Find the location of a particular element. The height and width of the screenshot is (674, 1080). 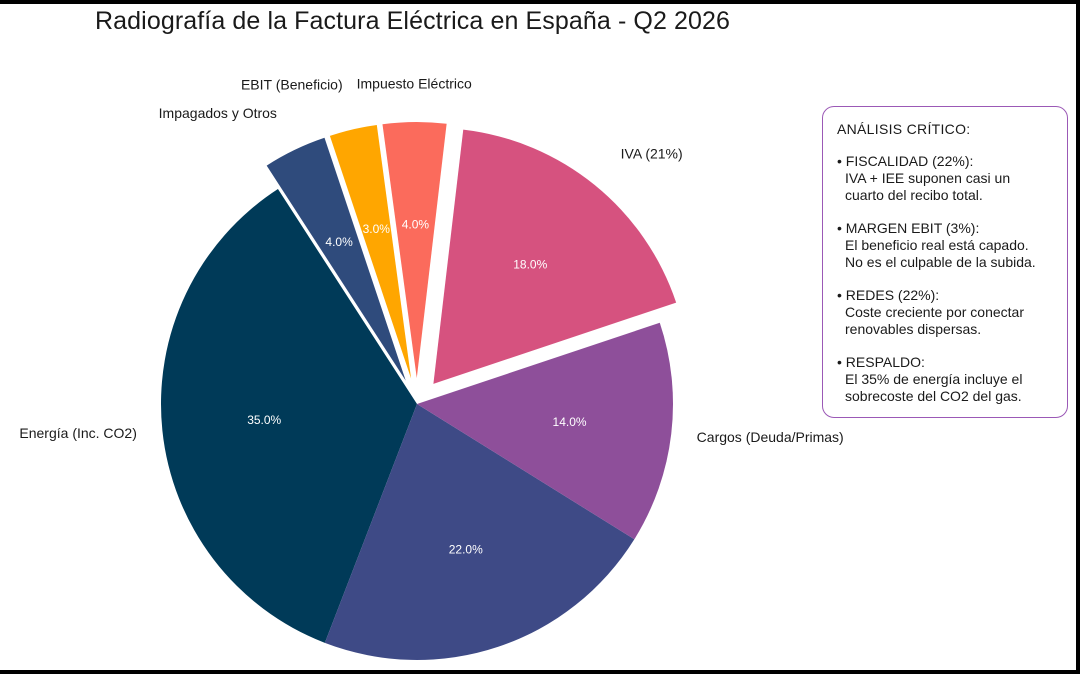

pie-slice-impagados is located at coordinates (336, 259).